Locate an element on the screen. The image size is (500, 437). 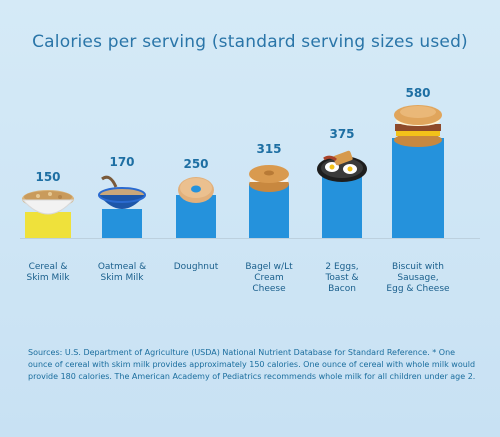
category-label: Bagel w/Lt Cream Cheese is located at coordinates (269, 278).